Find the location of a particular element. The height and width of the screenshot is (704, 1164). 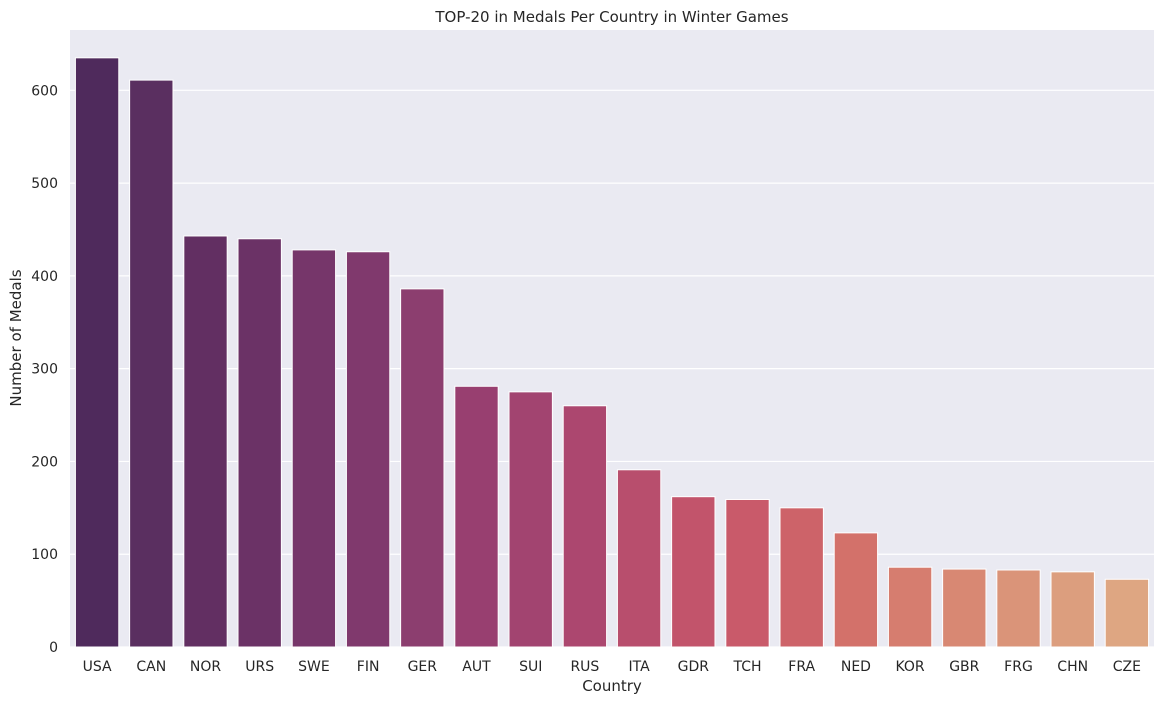

x-tick-label: AUT is located at coordinates (476, 667).